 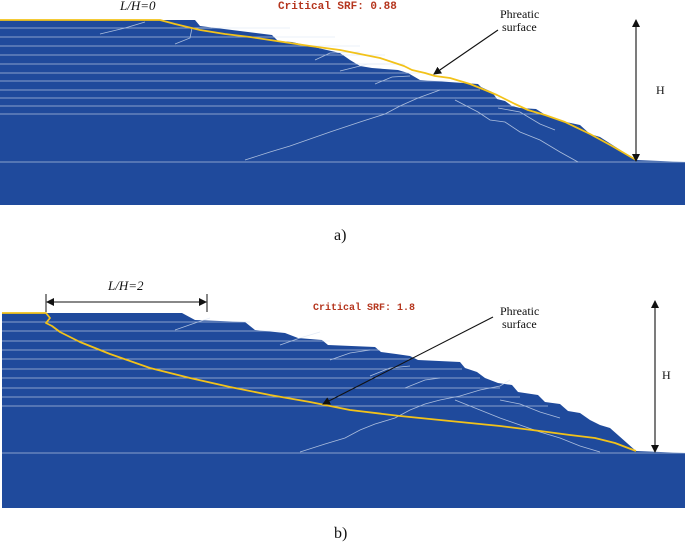 What do you see at coordinates (126, 295) in the screenshot?
I see `lh-dimension: L/H=2` at bounding box center [126, 295].